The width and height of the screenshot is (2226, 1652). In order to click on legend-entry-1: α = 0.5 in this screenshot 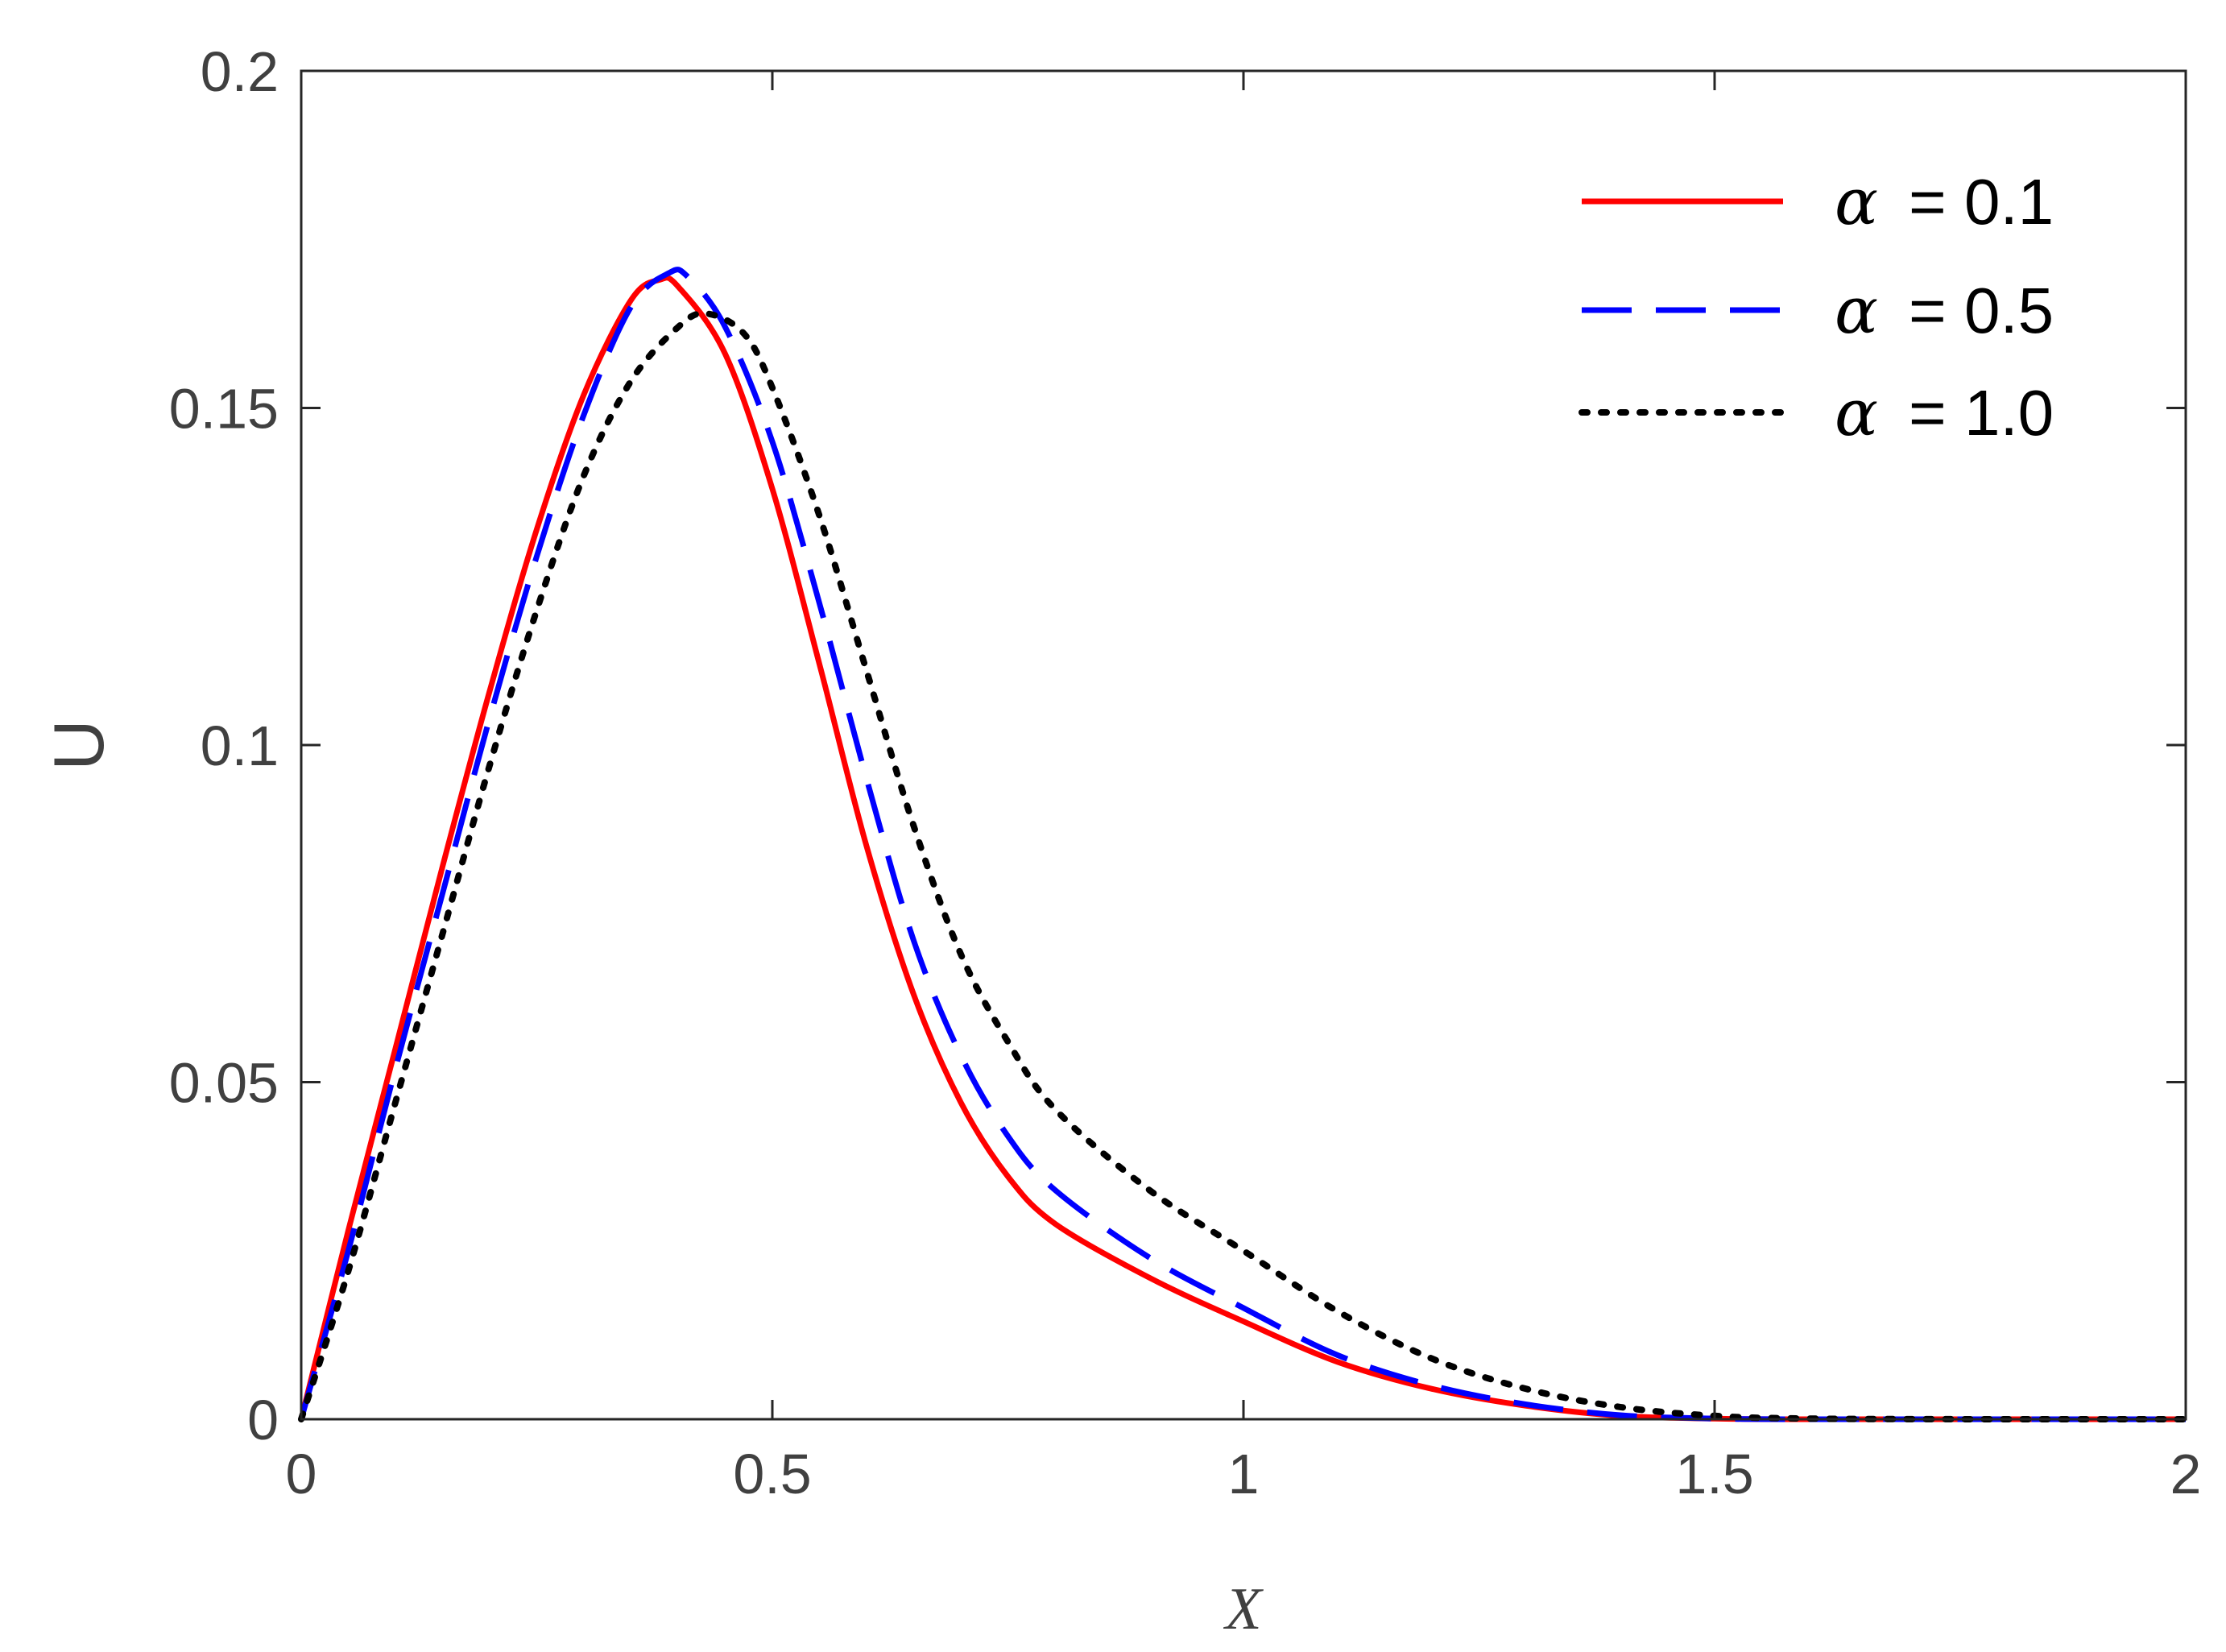, I will do `click(1818, 310)`.